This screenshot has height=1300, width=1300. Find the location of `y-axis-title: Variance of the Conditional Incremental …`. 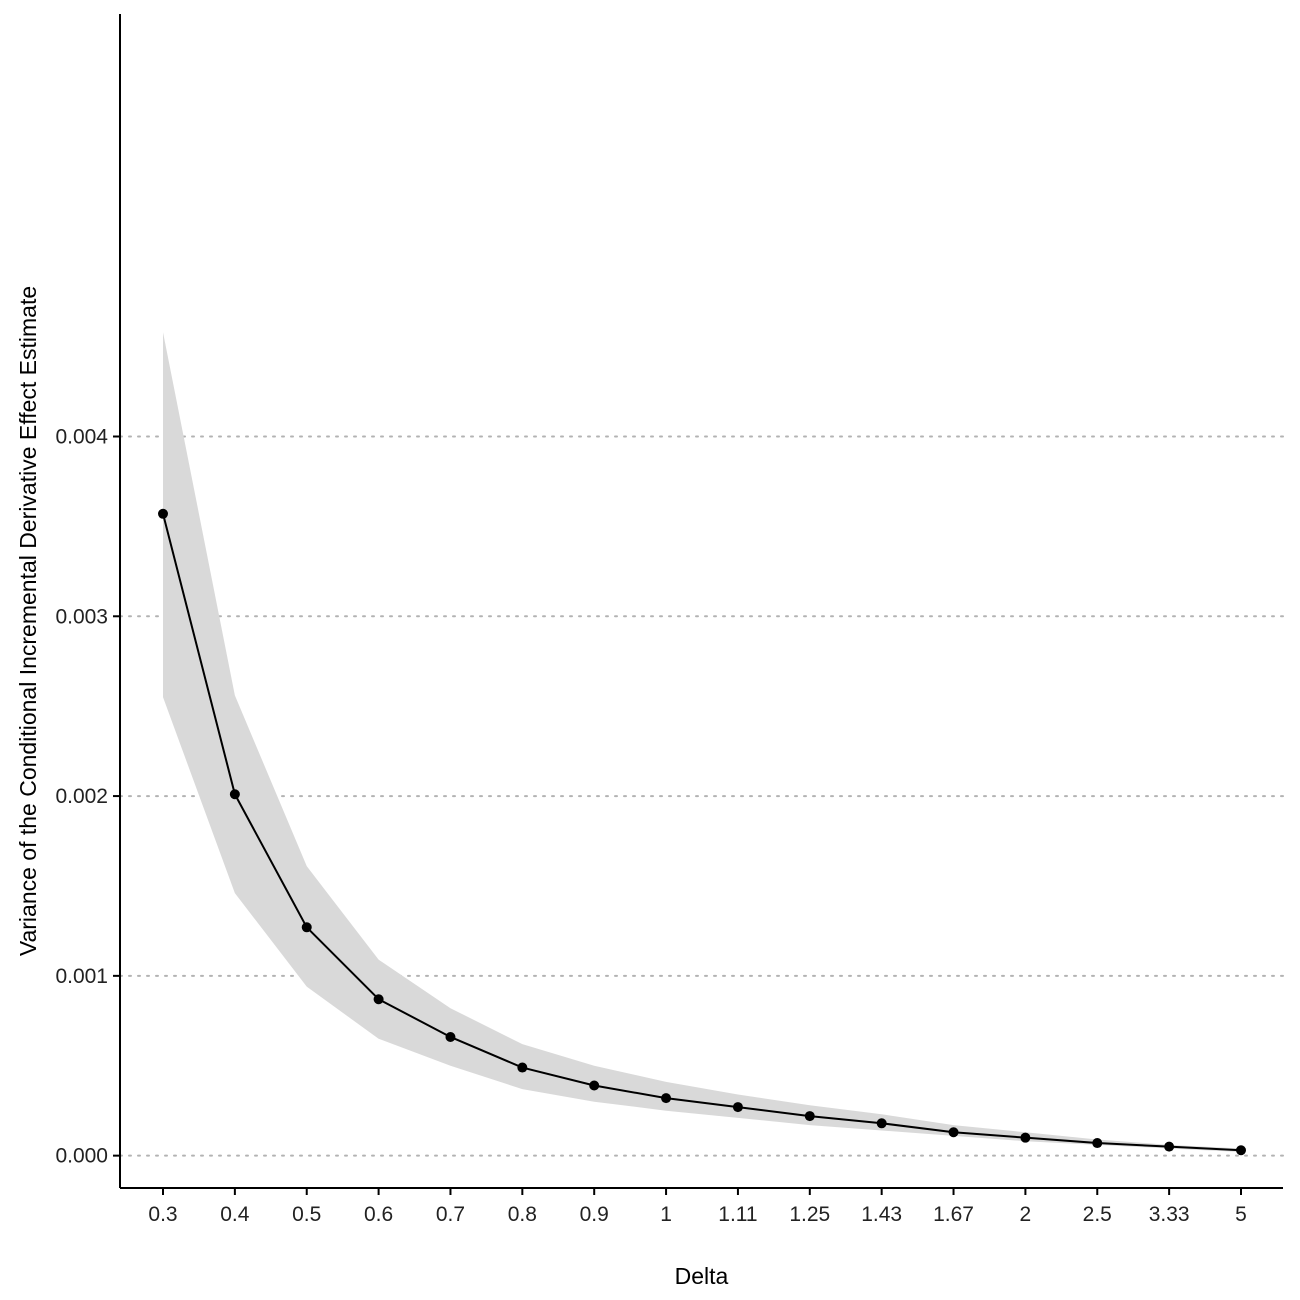

y-axis-title: Variance of the Conditional Incremental … is located at coordinates (28, 621).